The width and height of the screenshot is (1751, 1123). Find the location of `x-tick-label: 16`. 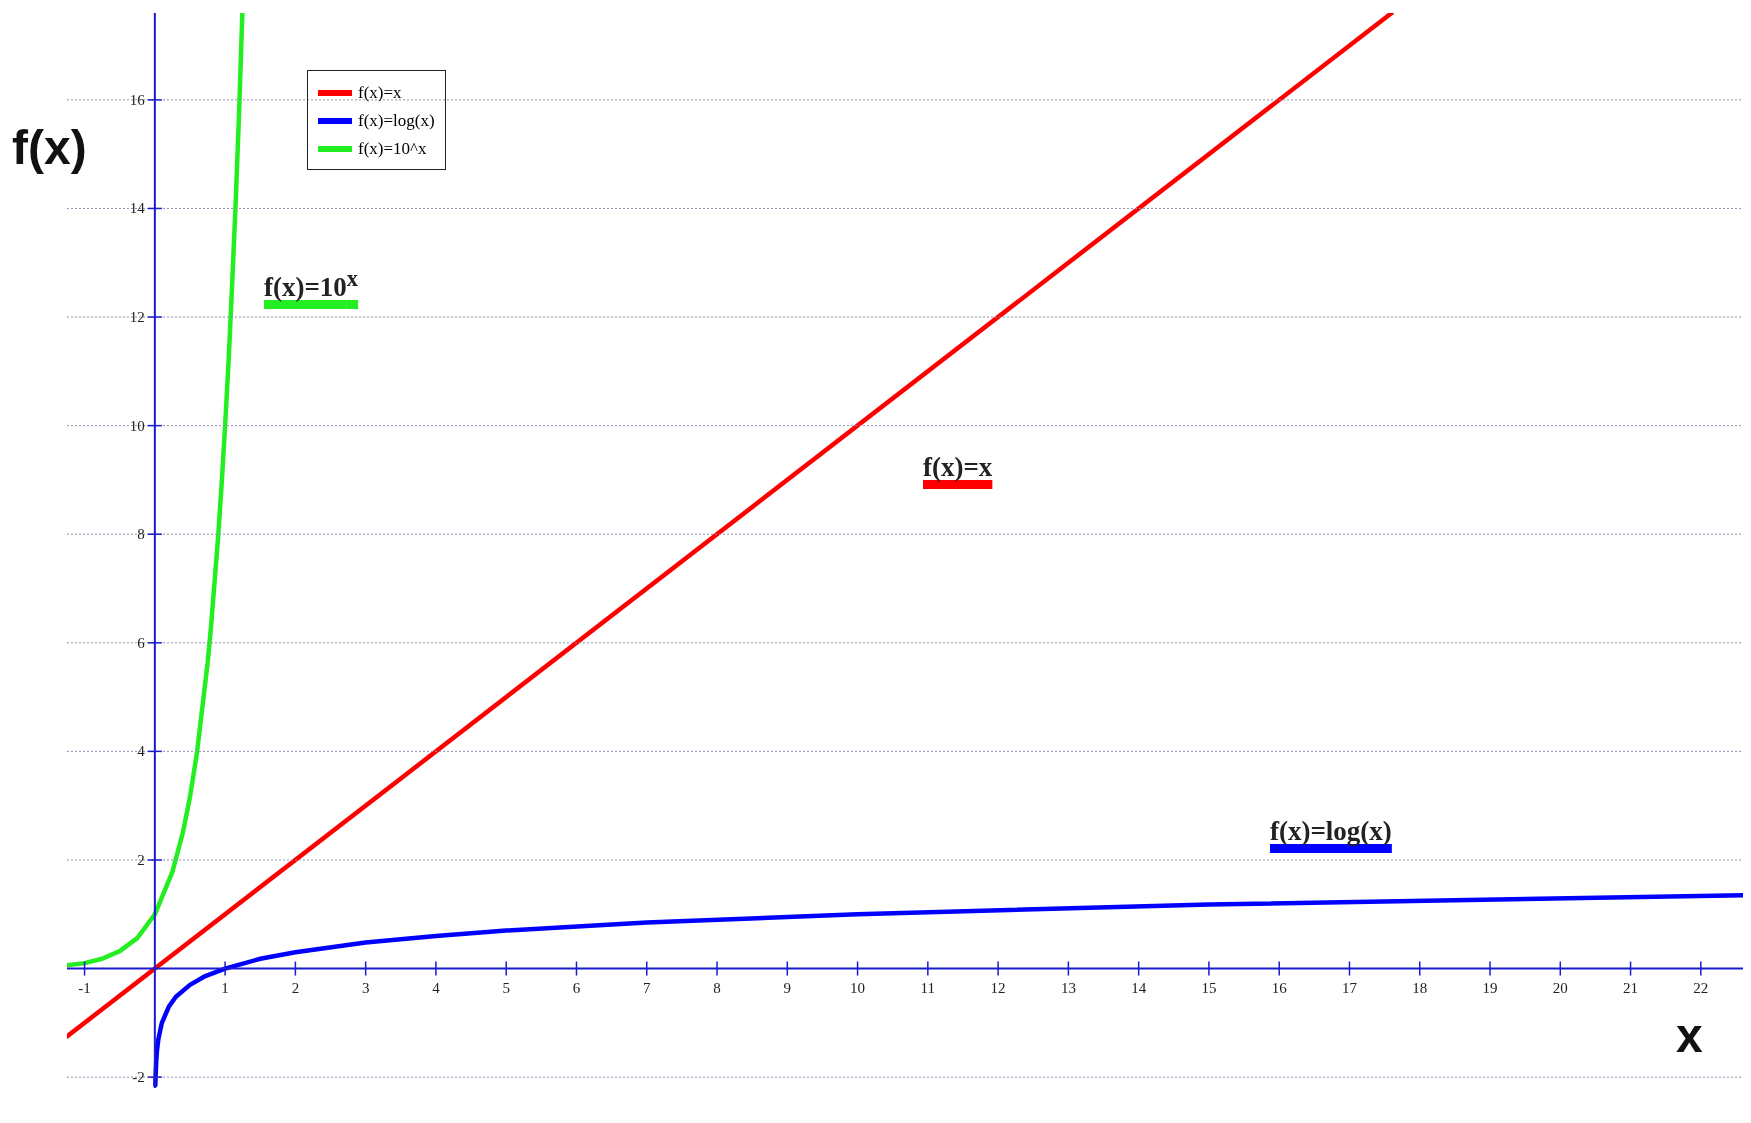

x-tick-label: 16 is located at coordinates (1279, 987).